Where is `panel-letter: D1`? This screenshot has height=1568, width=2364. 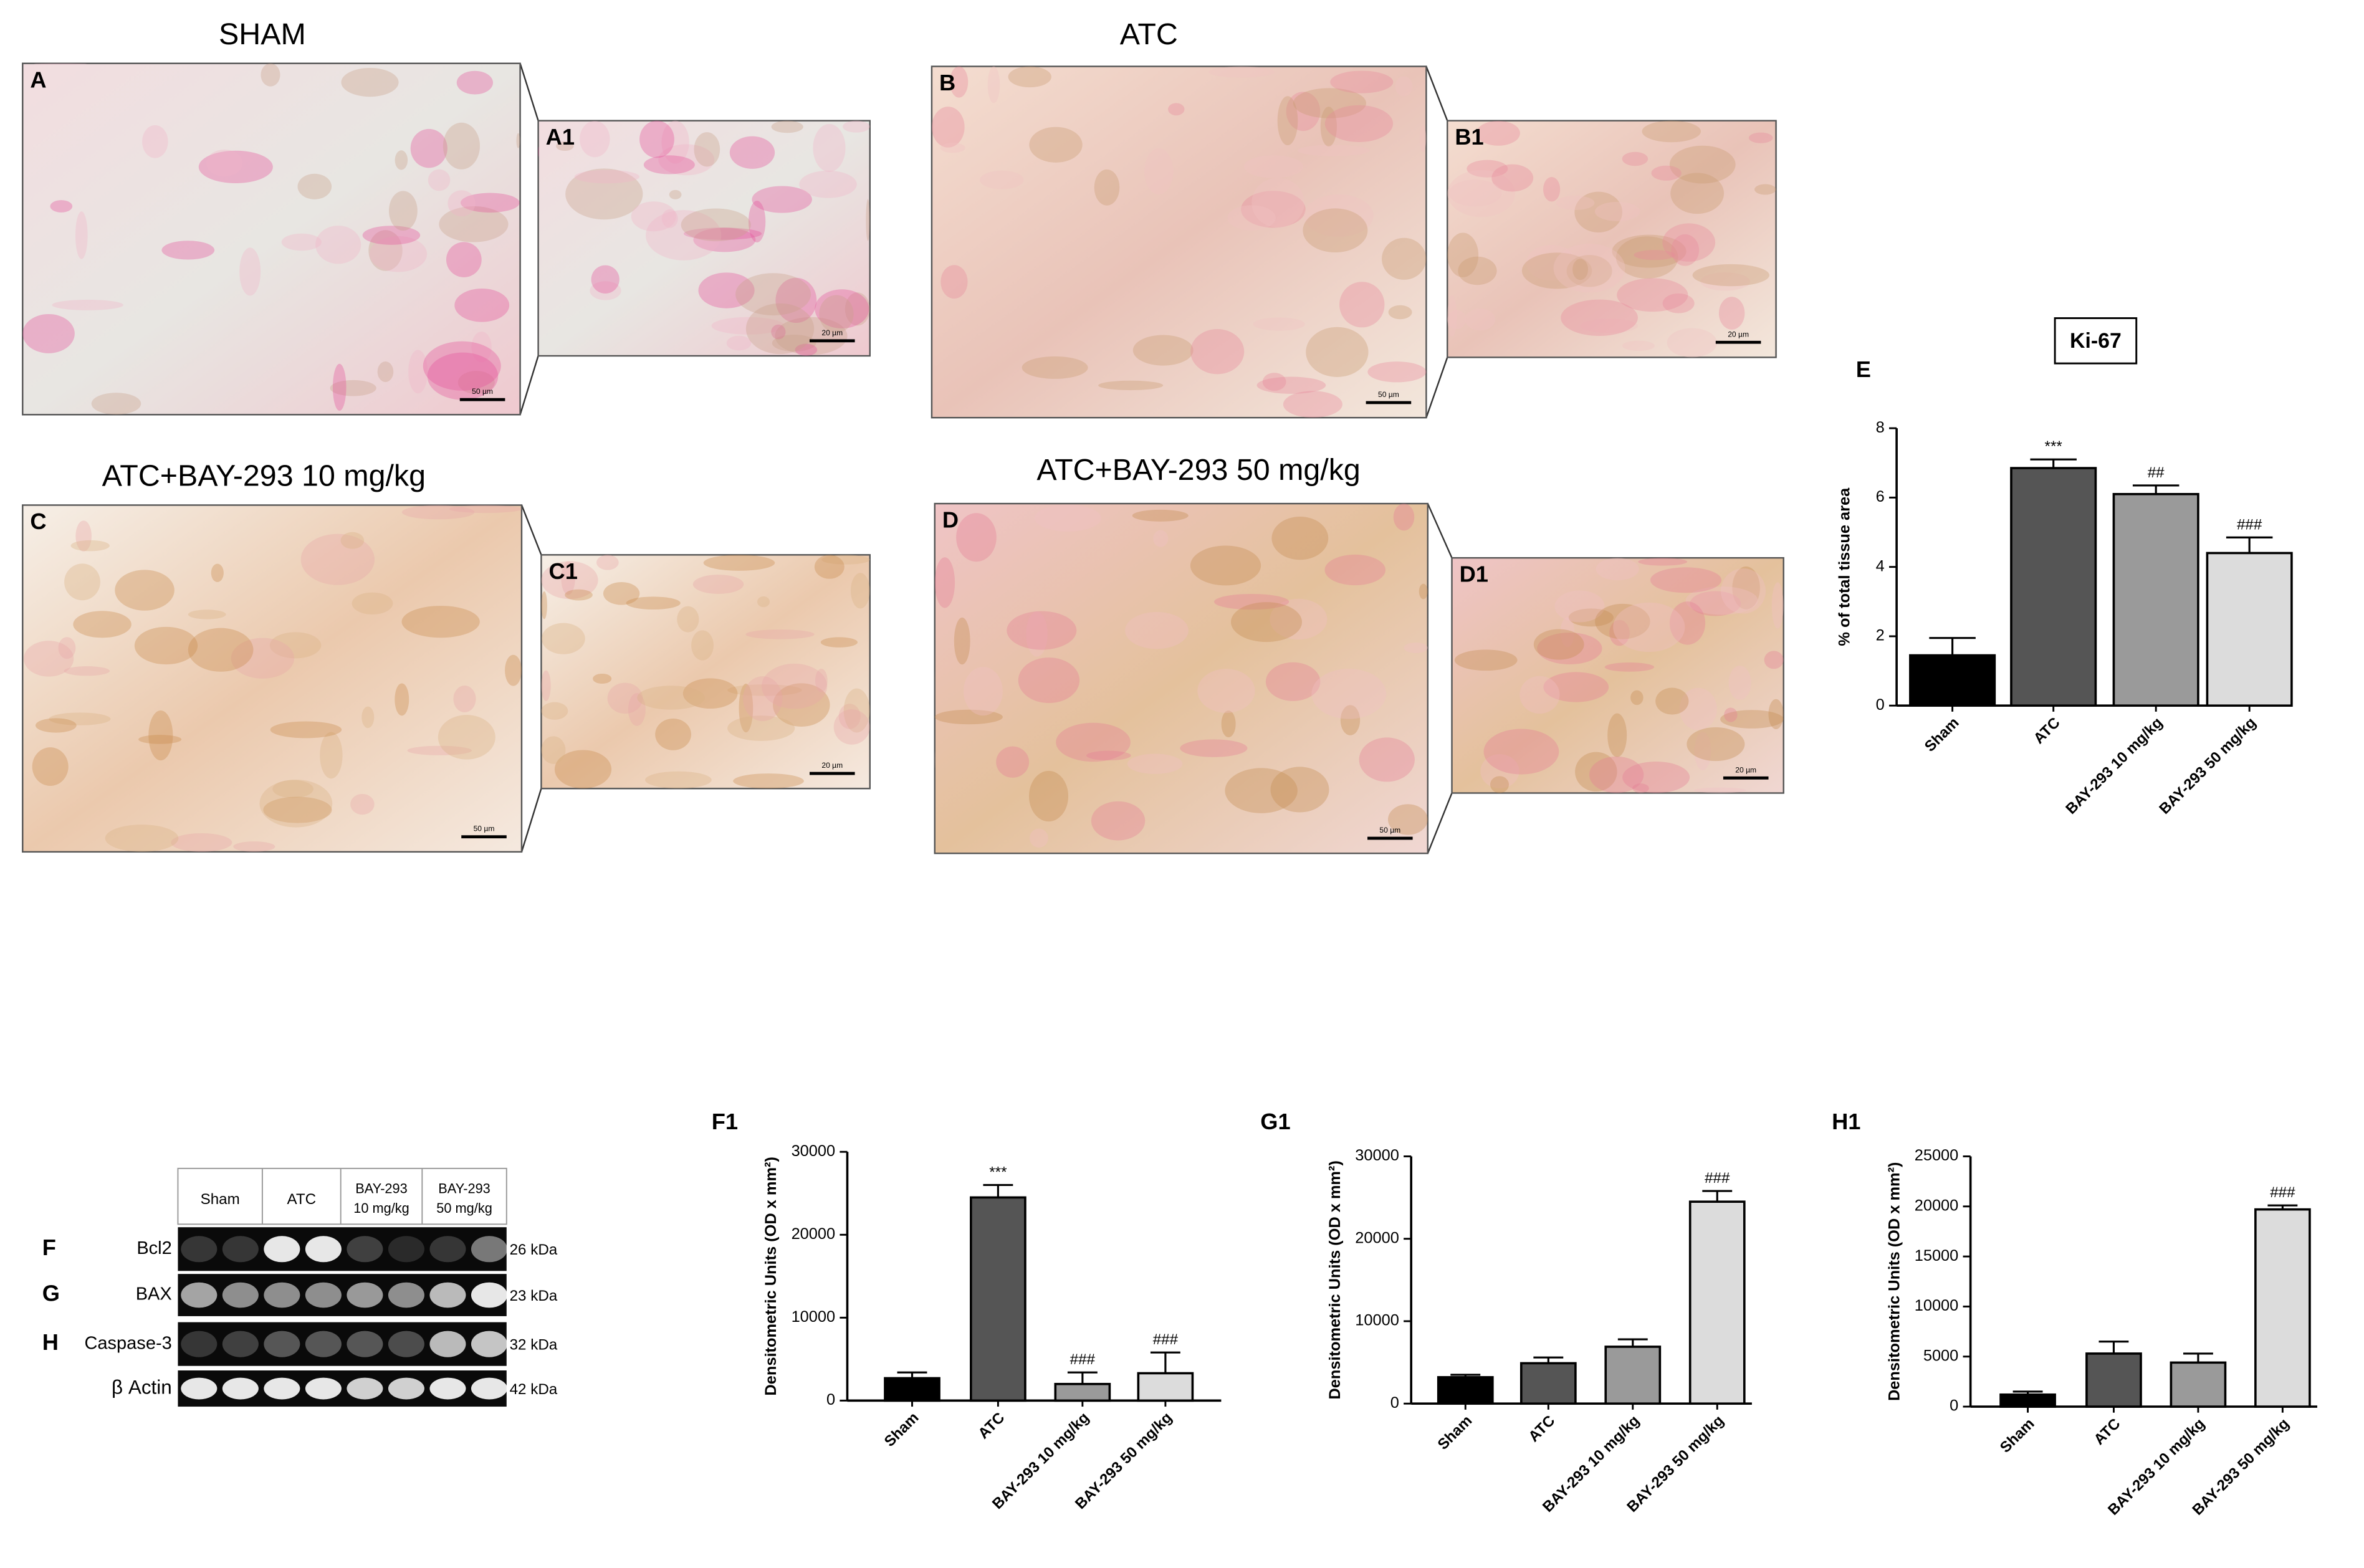 panel-letter: D1 is located at coordinates (1474, 574).